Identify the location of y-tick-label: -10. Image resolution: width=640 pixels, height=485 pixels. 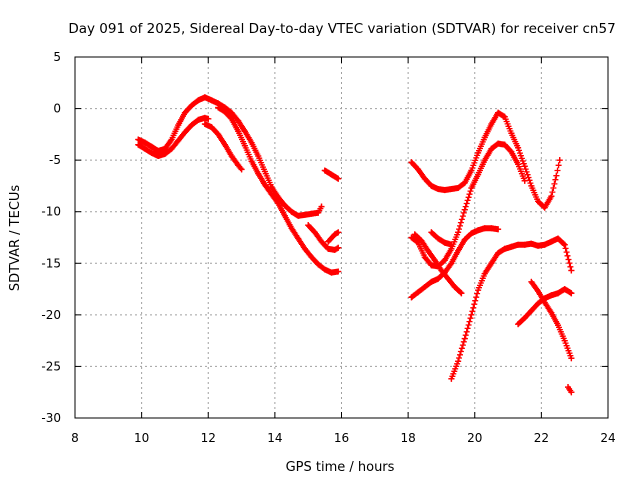
(51, 212).